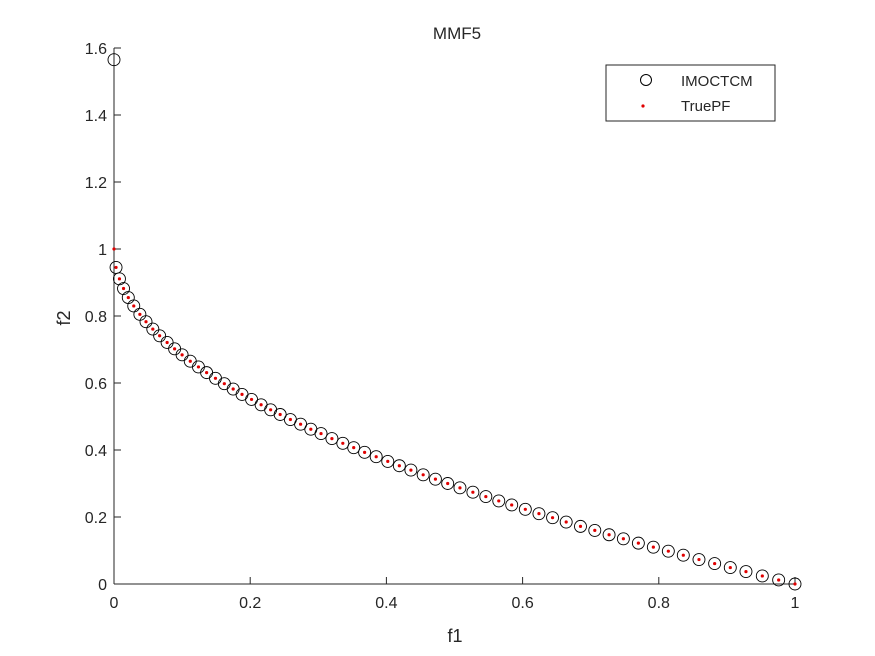  I want to click on y-axis-label: f2, so click(64, 317).